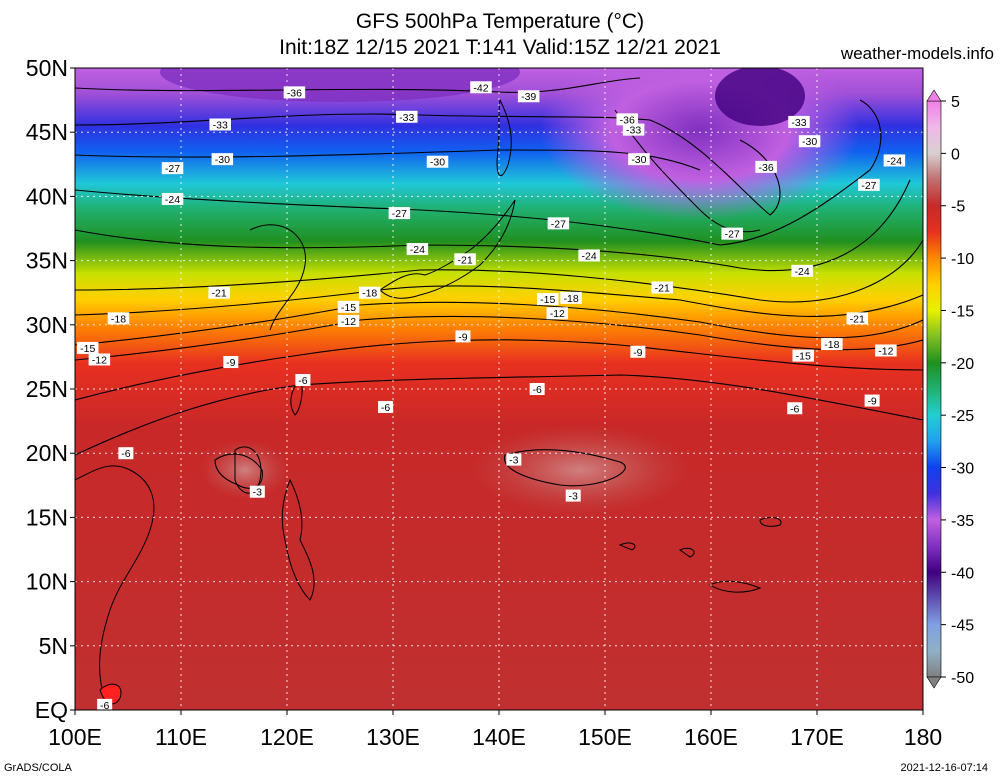 The image size is (1000, 779). I want to click on lon-label: 180, so click(923, 737).